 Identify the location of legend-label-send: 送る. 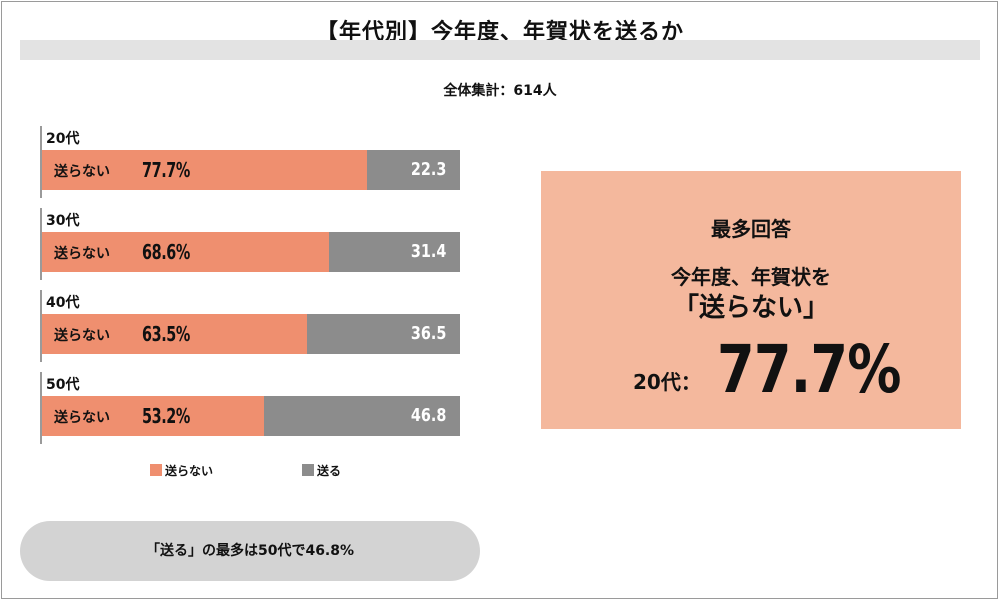
(329, 471).